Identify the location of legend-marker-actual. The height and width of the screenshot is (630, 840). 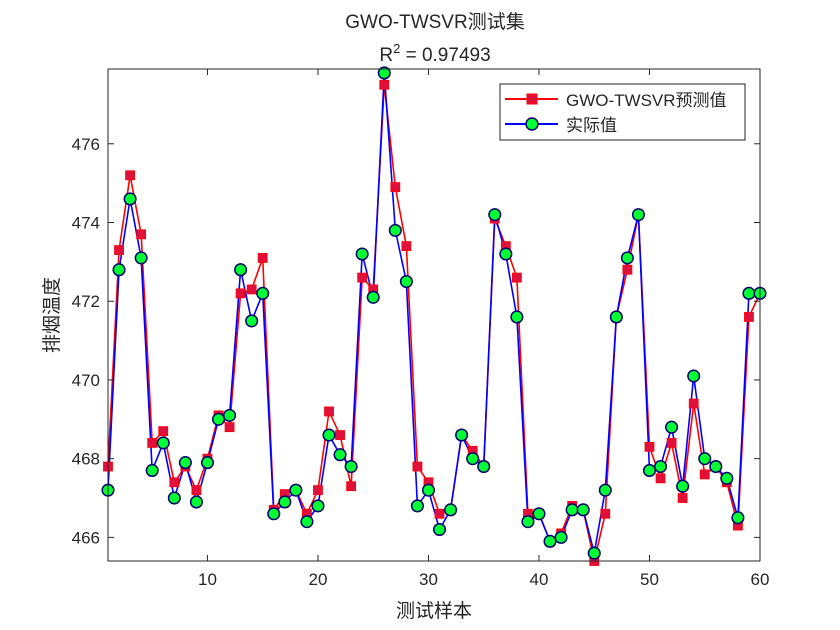
(532, 124).